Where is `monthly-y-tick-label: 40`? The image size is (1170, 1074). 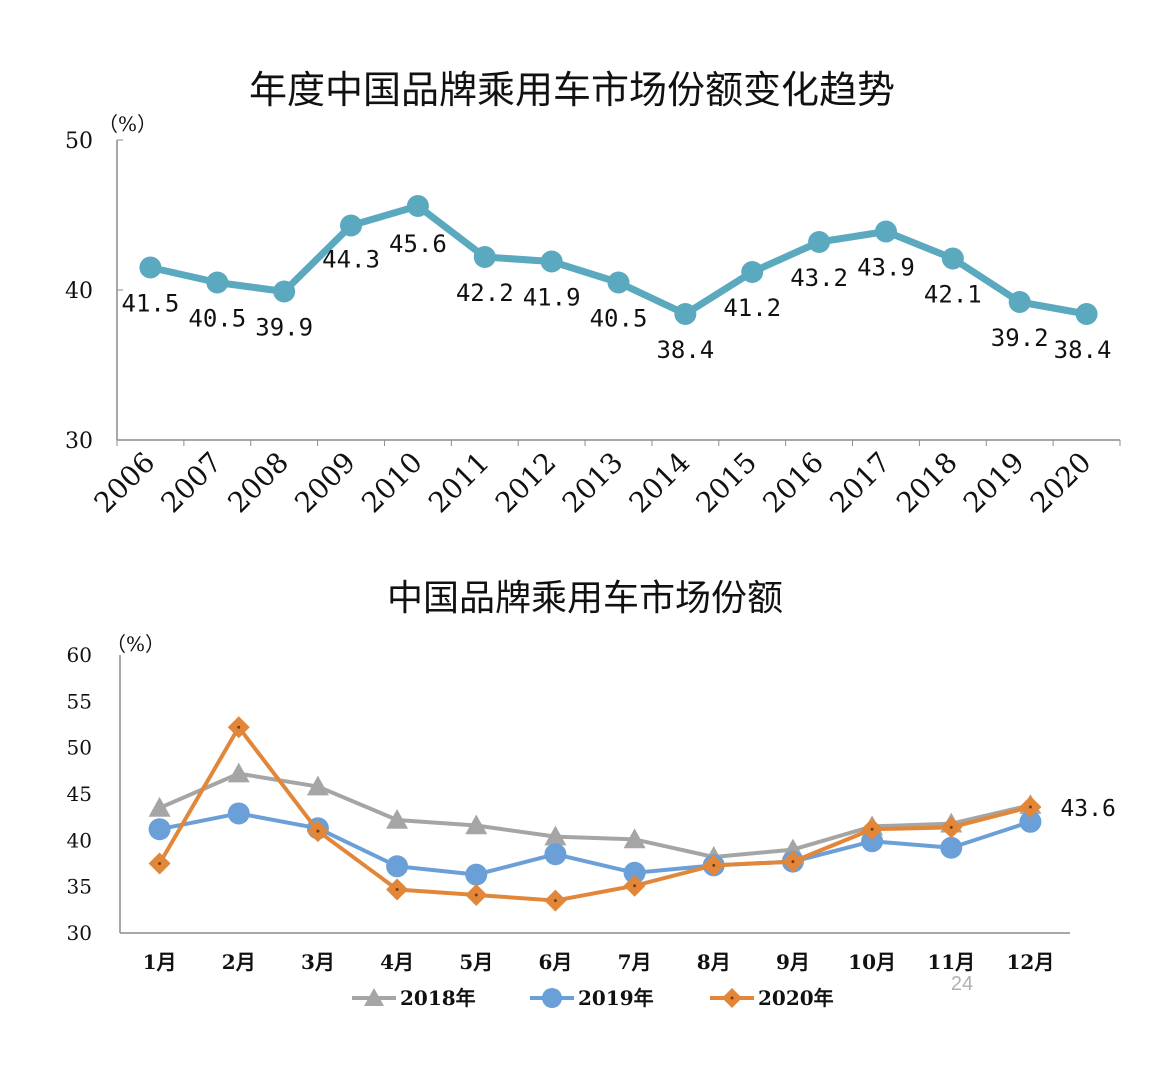
monthly-y-tick-label: 40 is located at coordinates (79, 840).